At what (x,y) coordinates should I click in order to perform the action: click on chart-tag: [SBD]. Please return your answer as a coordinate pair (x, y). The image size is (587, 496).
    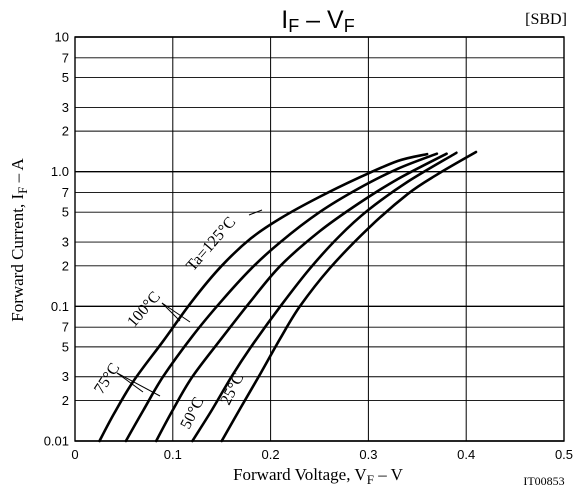
    Looking at the image, I should click on (546, 19).